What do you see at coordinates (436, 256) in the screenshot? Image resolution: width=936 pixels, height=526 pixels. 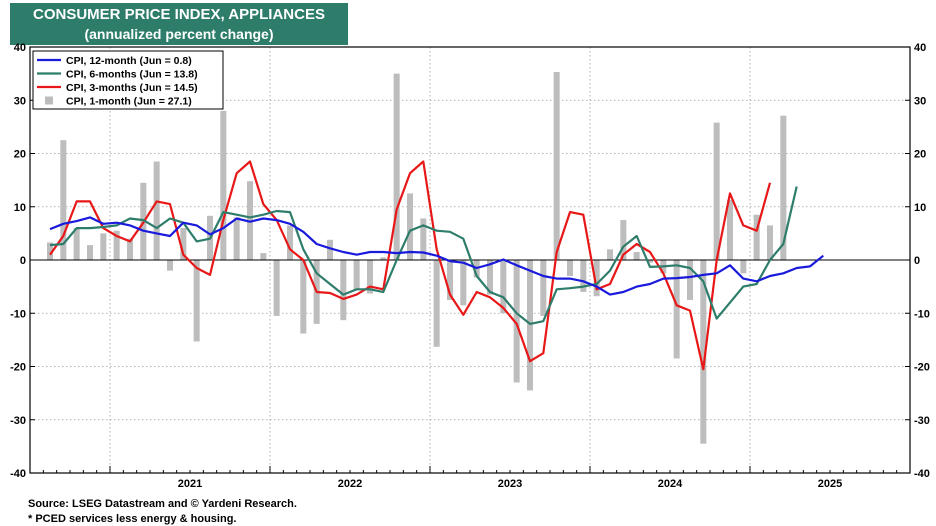 I see `line-12-month` at bounding box center [436, 256].